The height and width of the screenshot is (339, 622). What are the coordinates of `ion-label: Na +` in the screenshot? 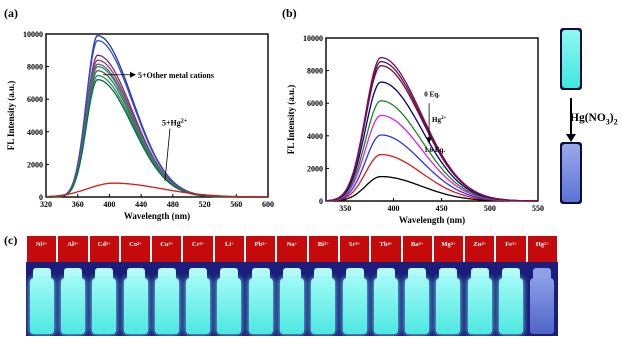 It's located at (292, 249).